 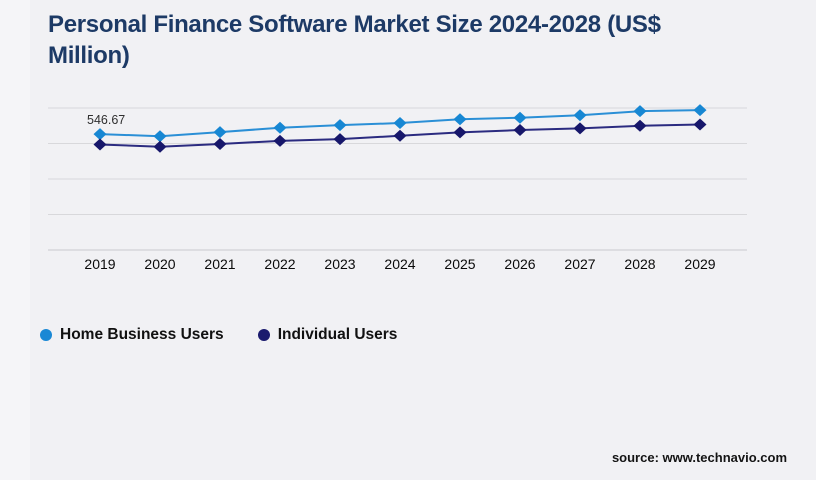 I want to click on legend-item-home-business-users: Home Business Users, so click(x=132, y=335).